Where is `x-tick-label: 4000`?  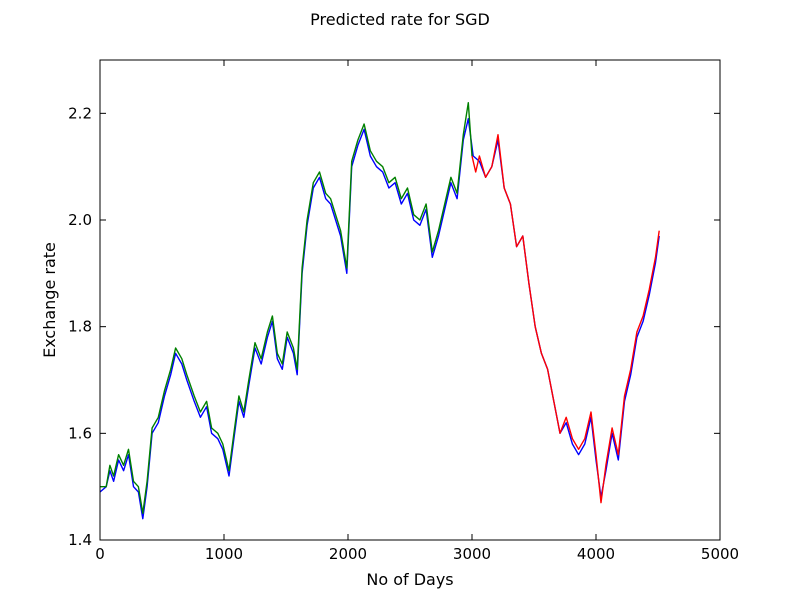
x-tick-label: 4000 is located at coordinates (596, 554).